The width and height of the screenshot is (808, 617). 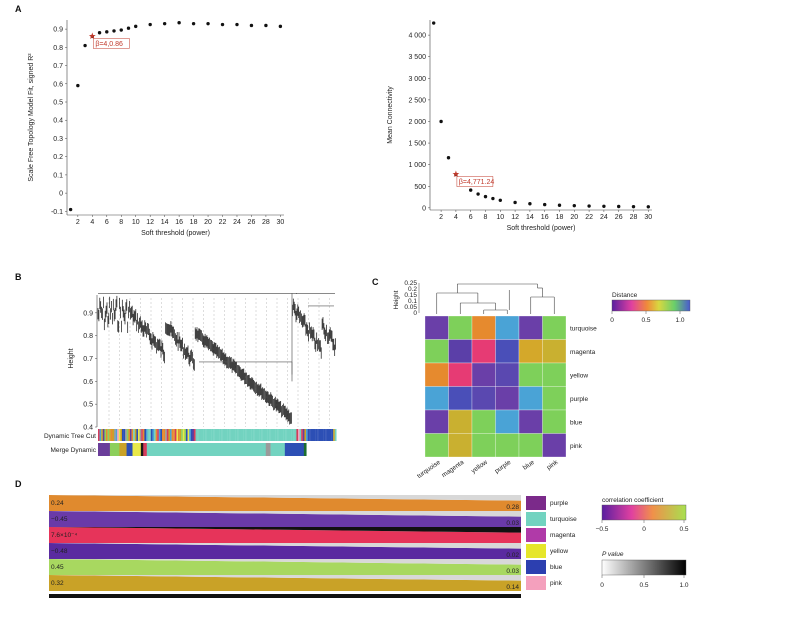 I want to click on dendro-tick-label: 0.2, so click(x=412, y=289).